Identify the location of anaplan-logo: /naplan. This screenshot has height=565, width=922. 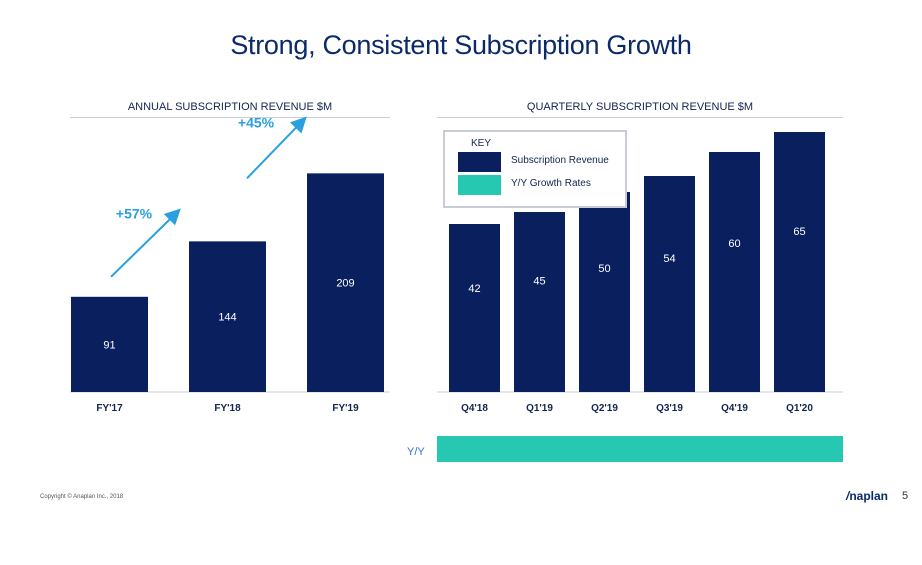
(867, 496).